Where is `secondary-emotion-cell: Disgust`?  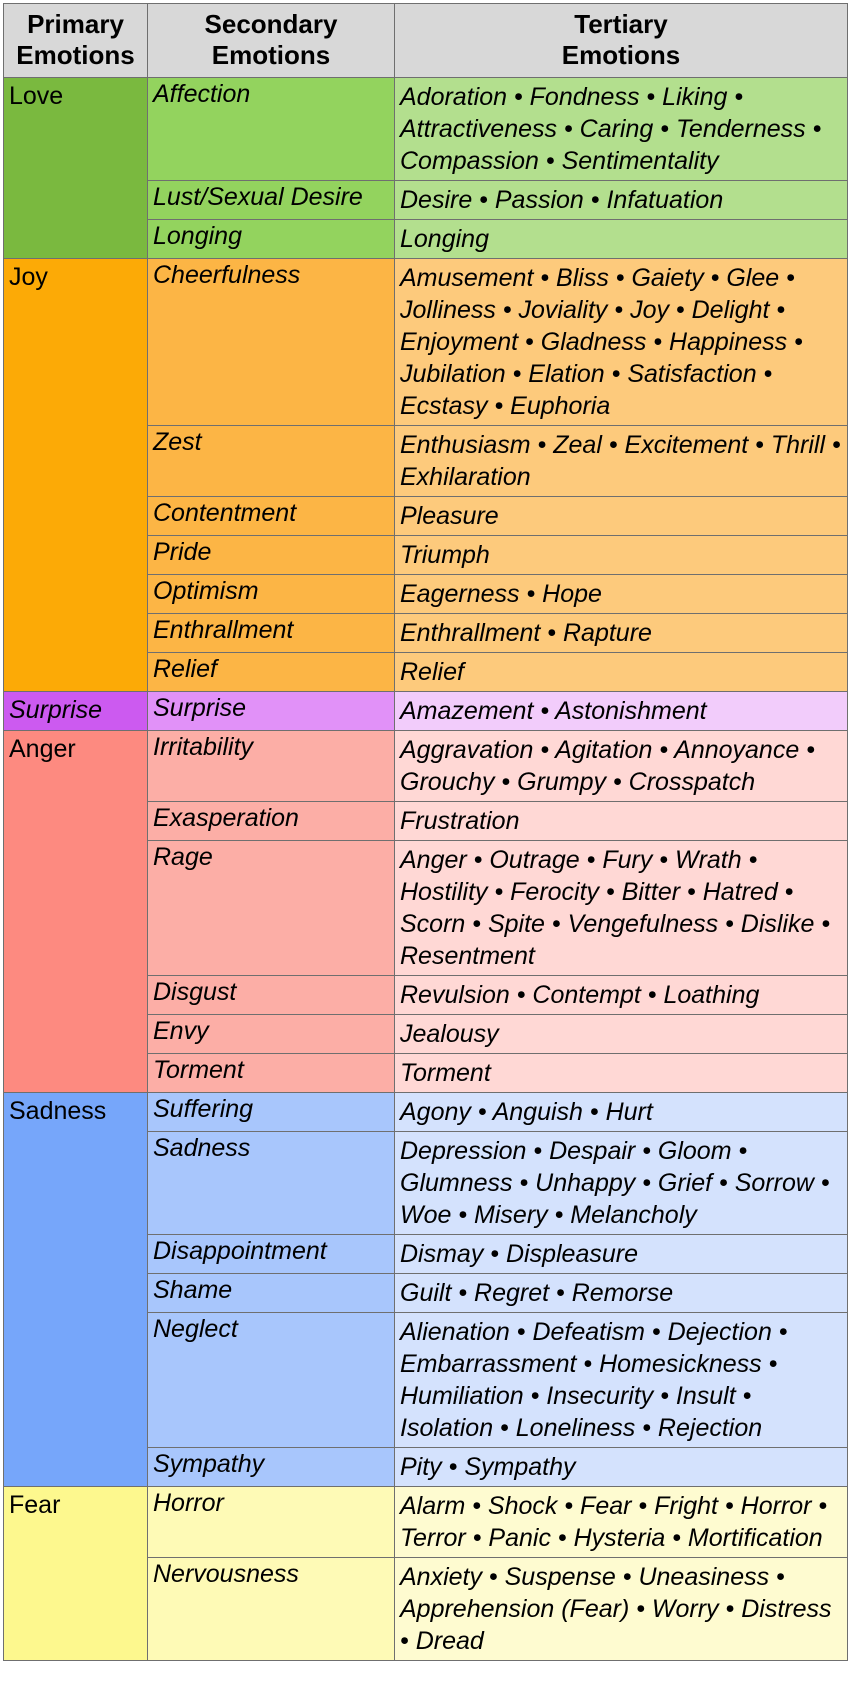
secondary-emotion-cell: Disgust is located at coordinates (271, 995).